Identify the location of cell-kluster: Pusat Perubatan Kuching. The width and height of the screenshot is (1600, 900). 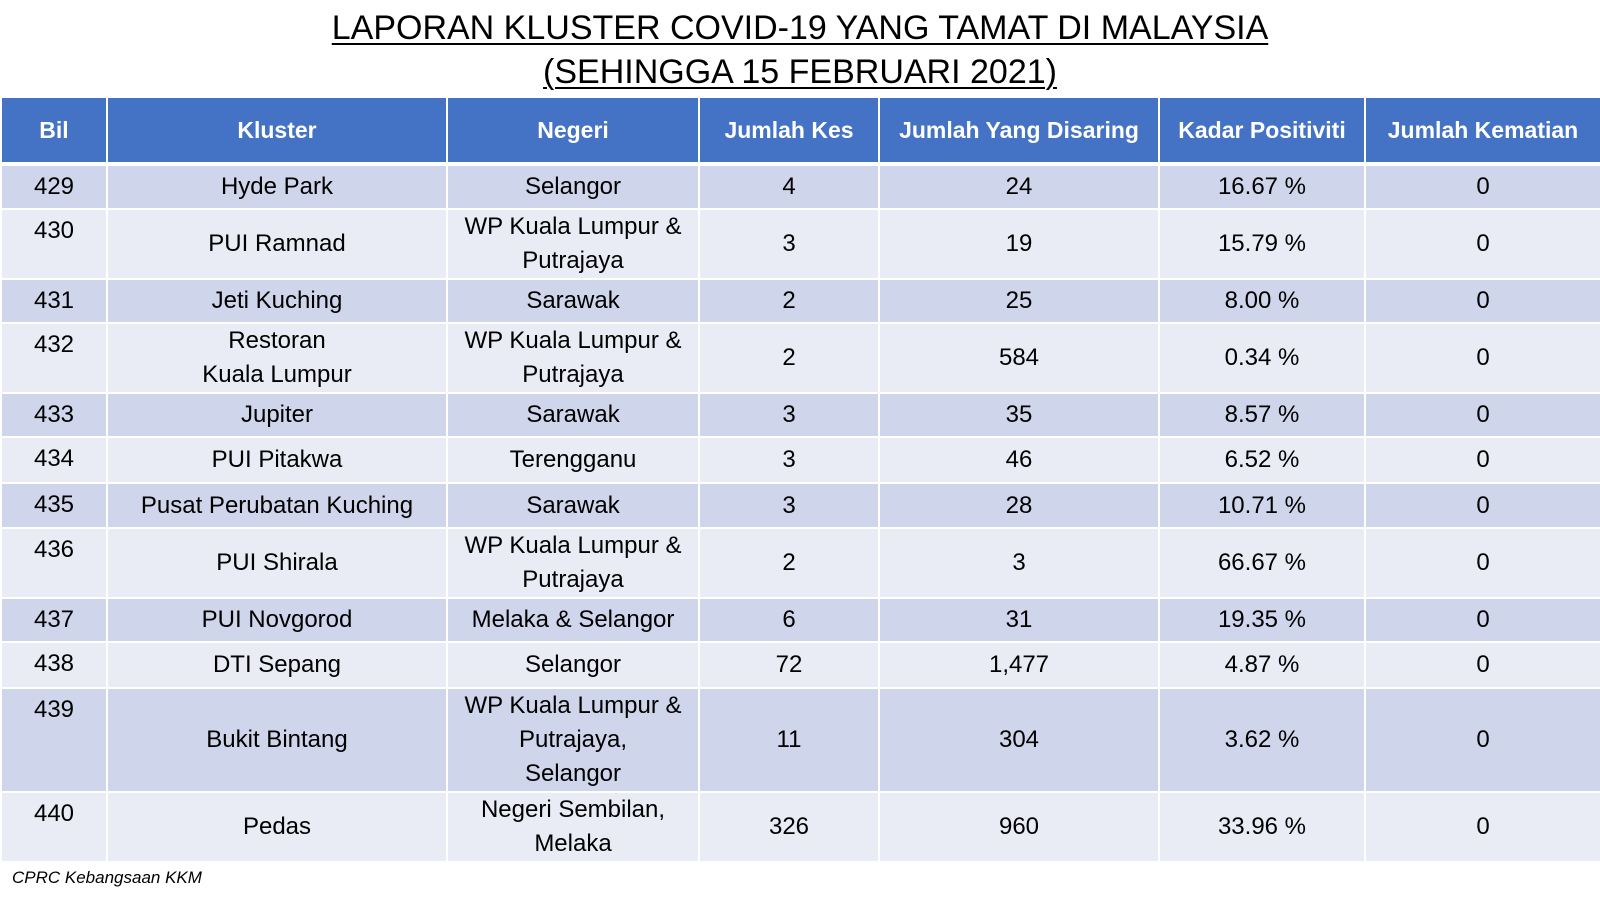
(277, 505).